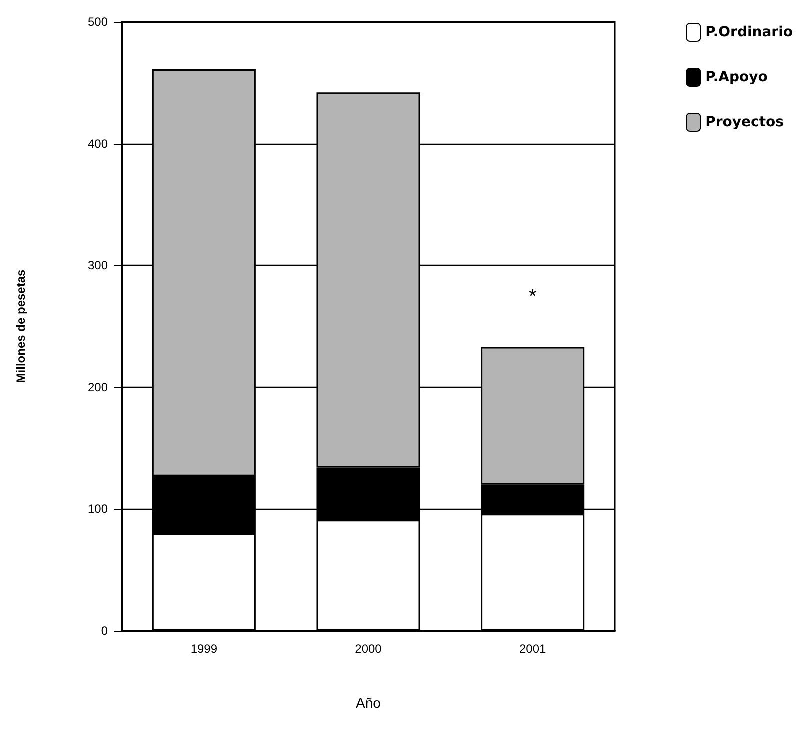  I want to click on y-tick-label: 500, so click(98, 22).